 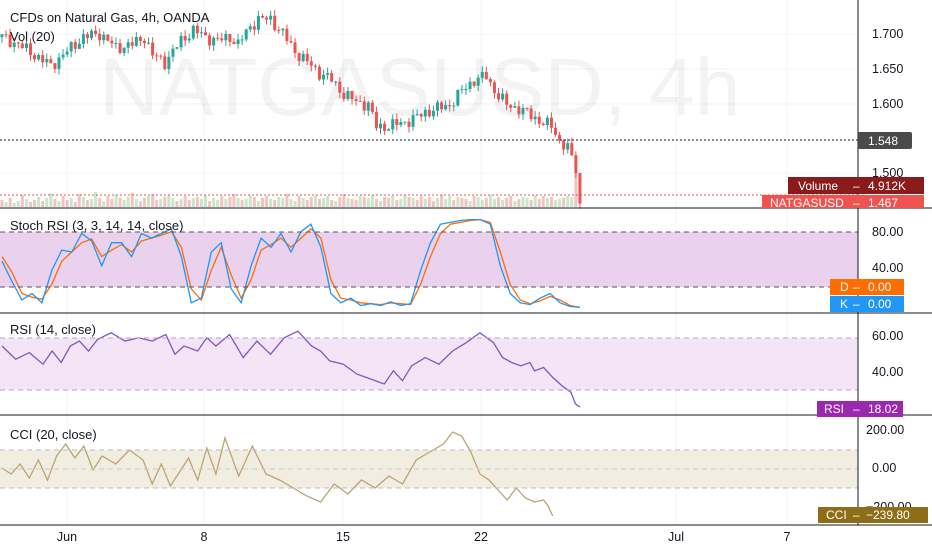 What do you see at coordinates (880, 287) in the screenshot?
I see `stoch-d-value: 0.00` at bounding box center [880, 287].